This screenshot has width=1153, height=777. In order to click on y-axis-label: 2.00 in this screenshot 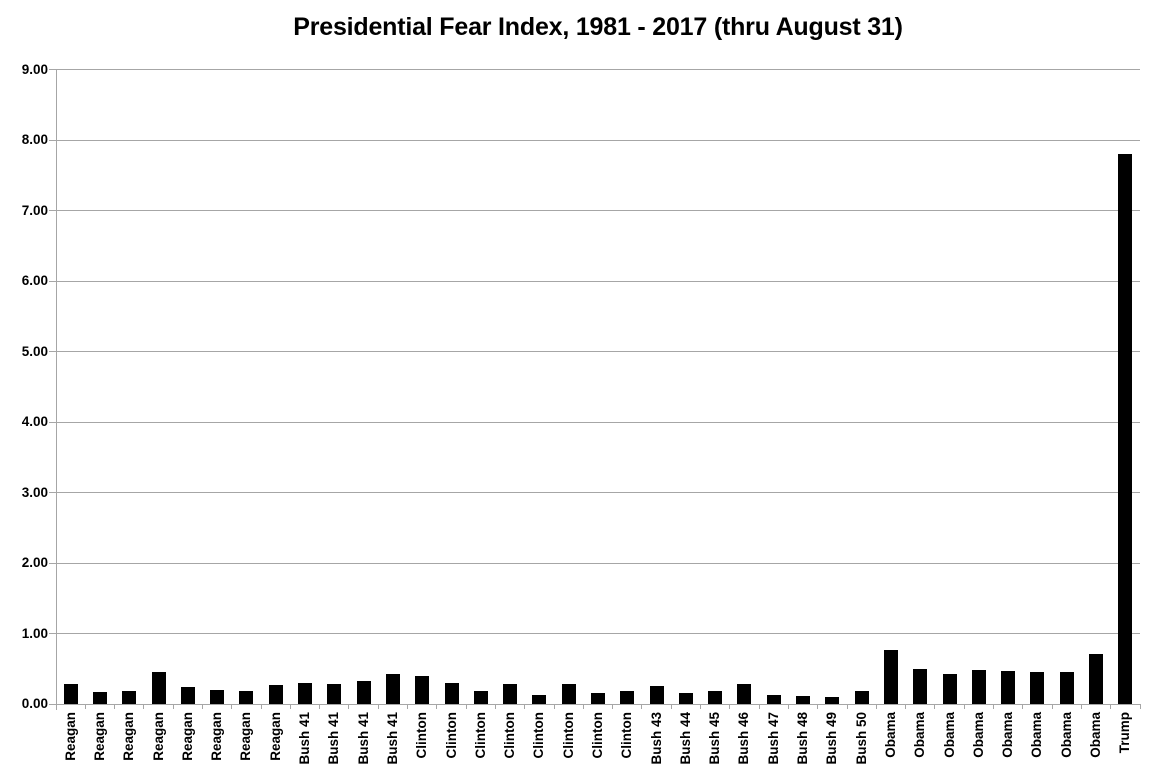, I will do `click(34, 562)`.